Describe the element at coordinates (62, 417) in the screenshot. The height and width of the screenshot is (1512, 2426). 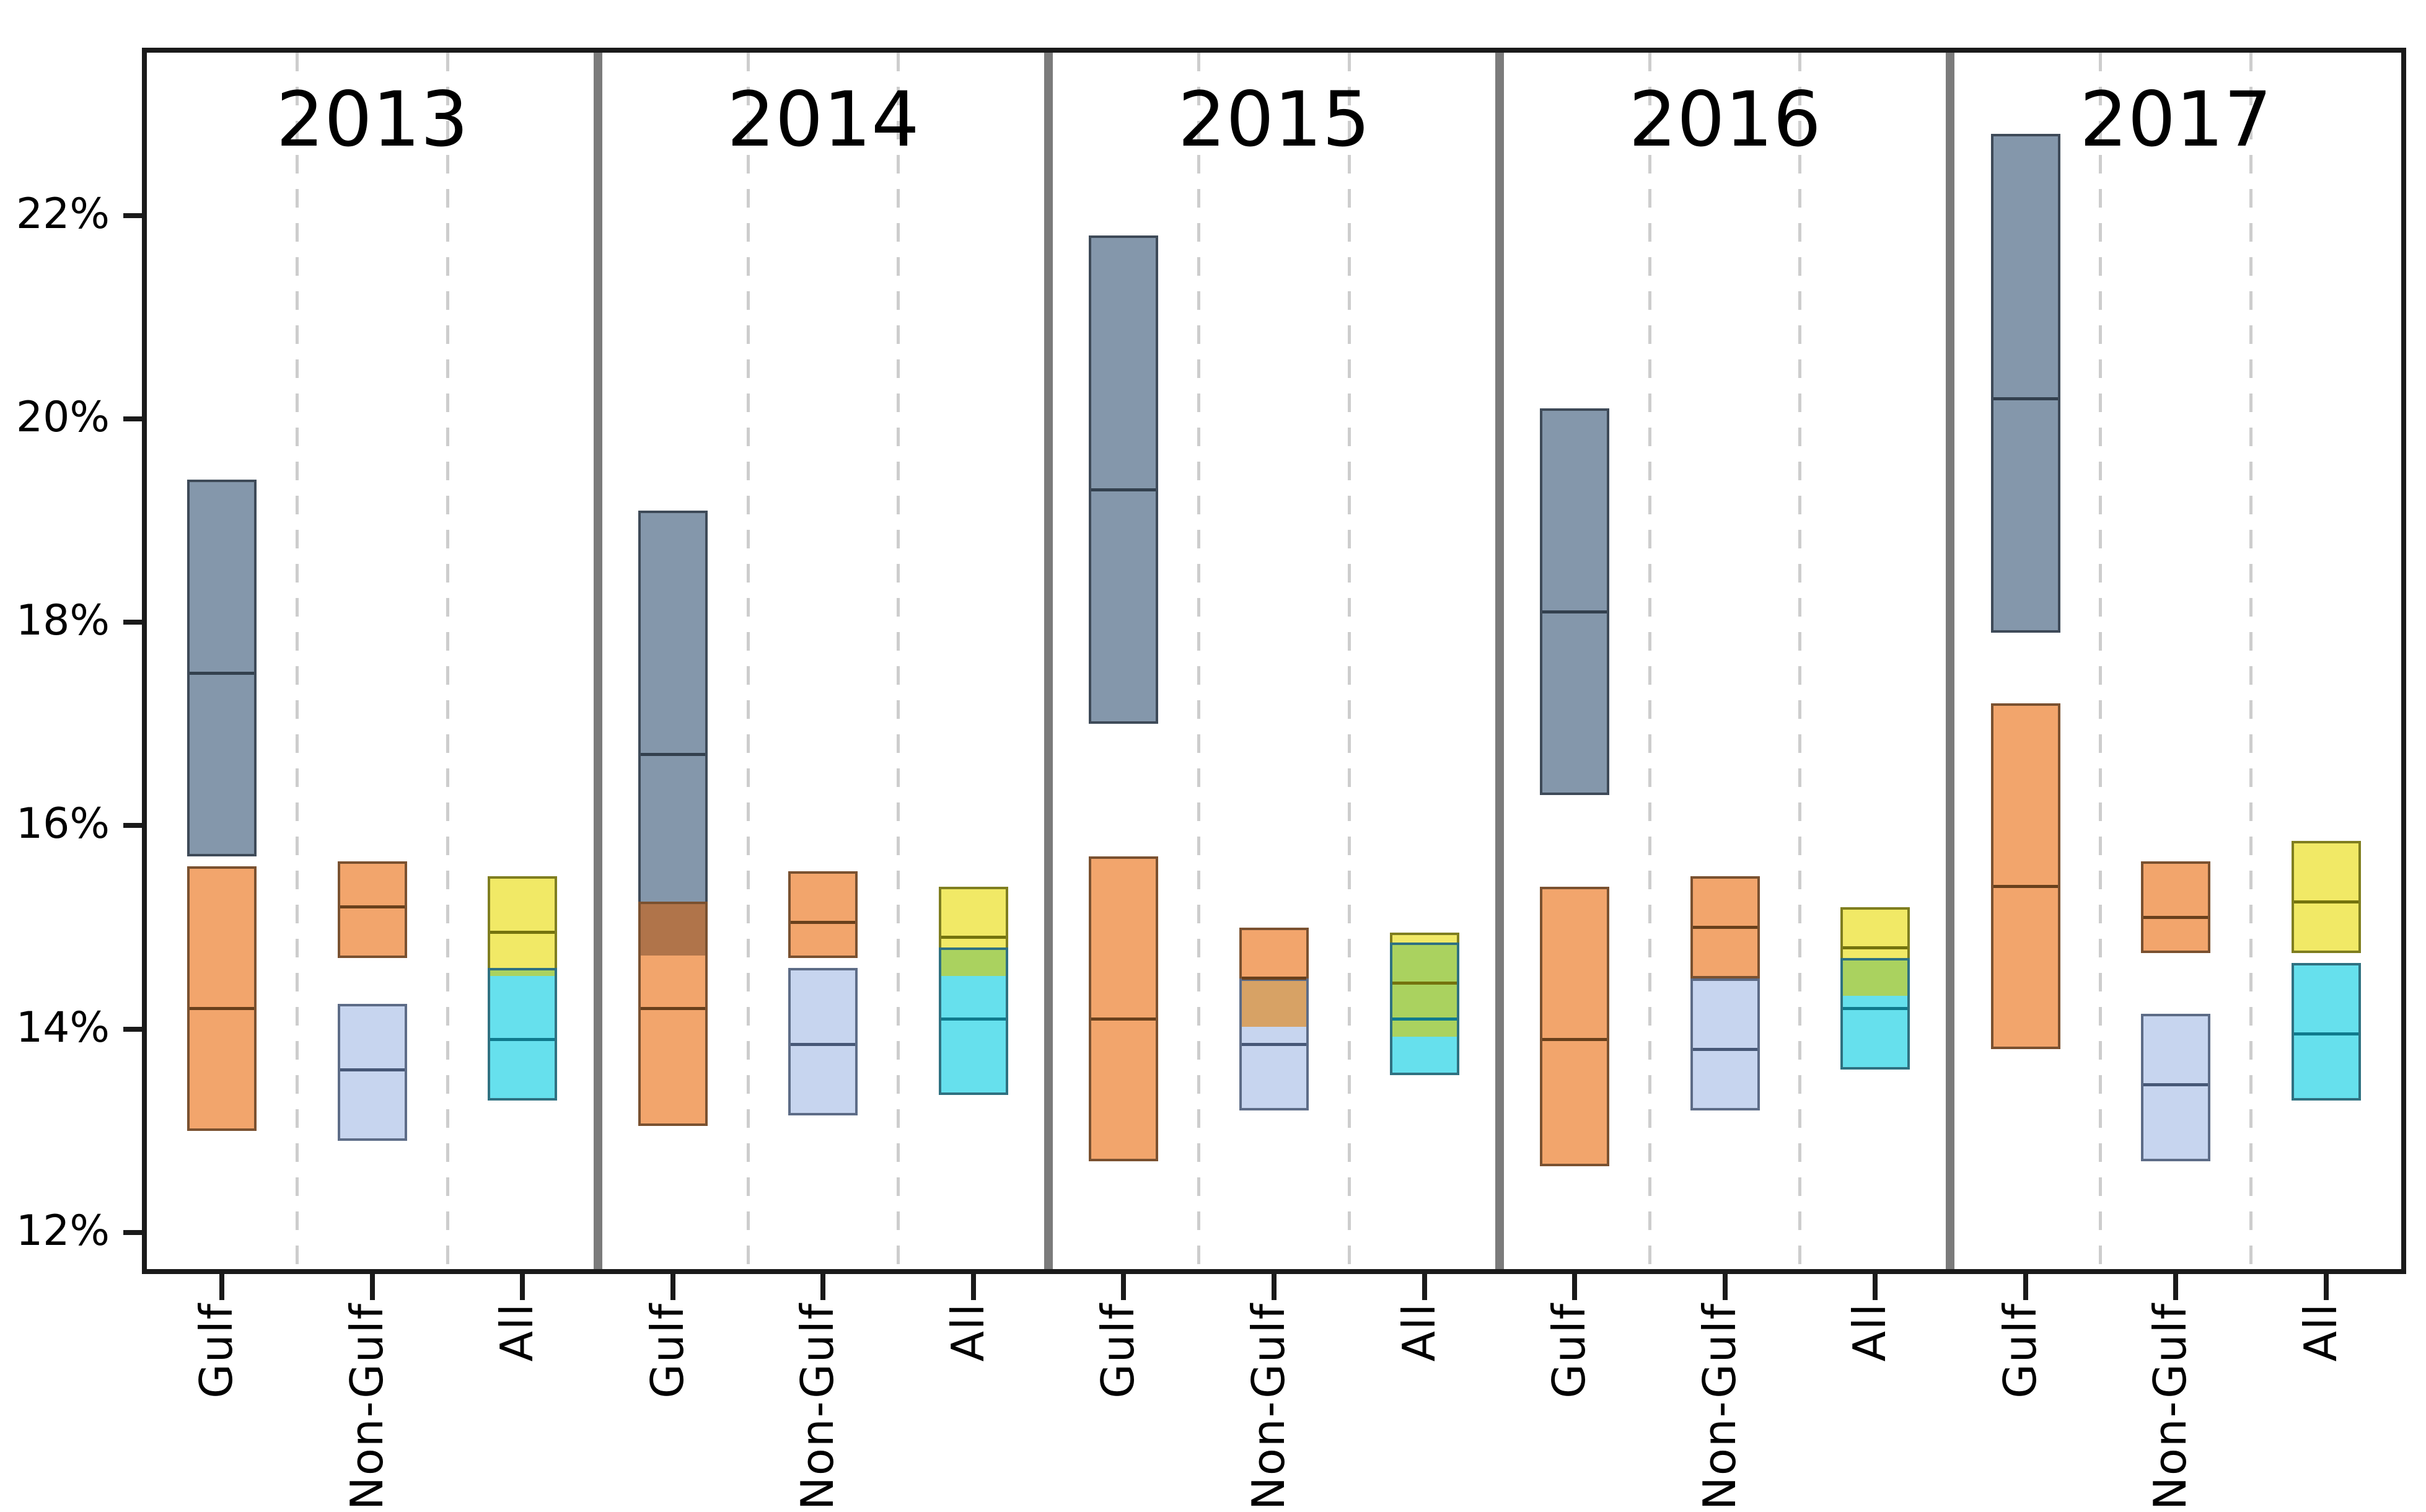
I see `y-axis-tick-label: 20%` at that location.